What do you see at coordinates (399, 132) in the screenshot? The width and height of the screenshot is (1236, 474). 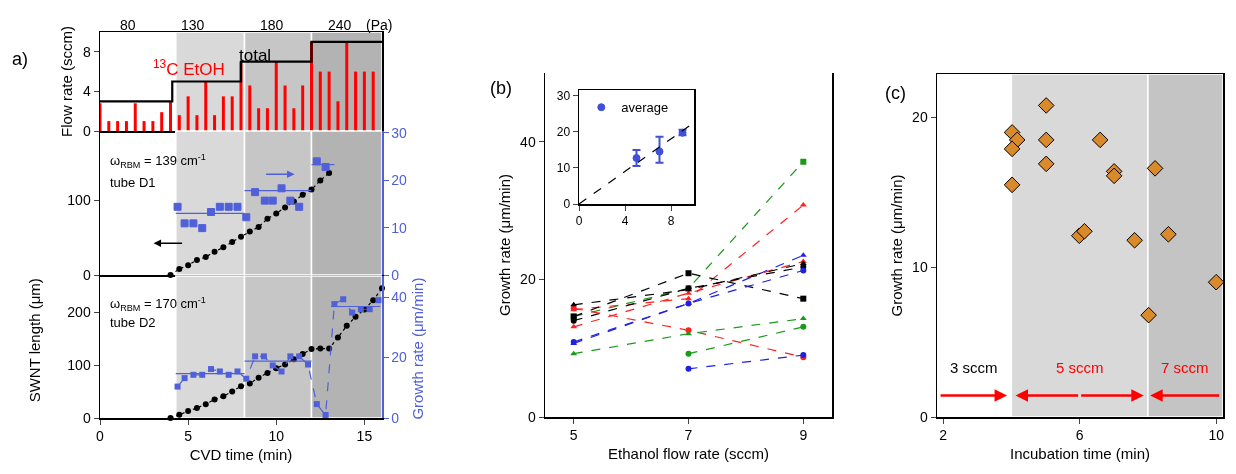 I see `y2-tick-label: 30` at bounding box center [399, 132].